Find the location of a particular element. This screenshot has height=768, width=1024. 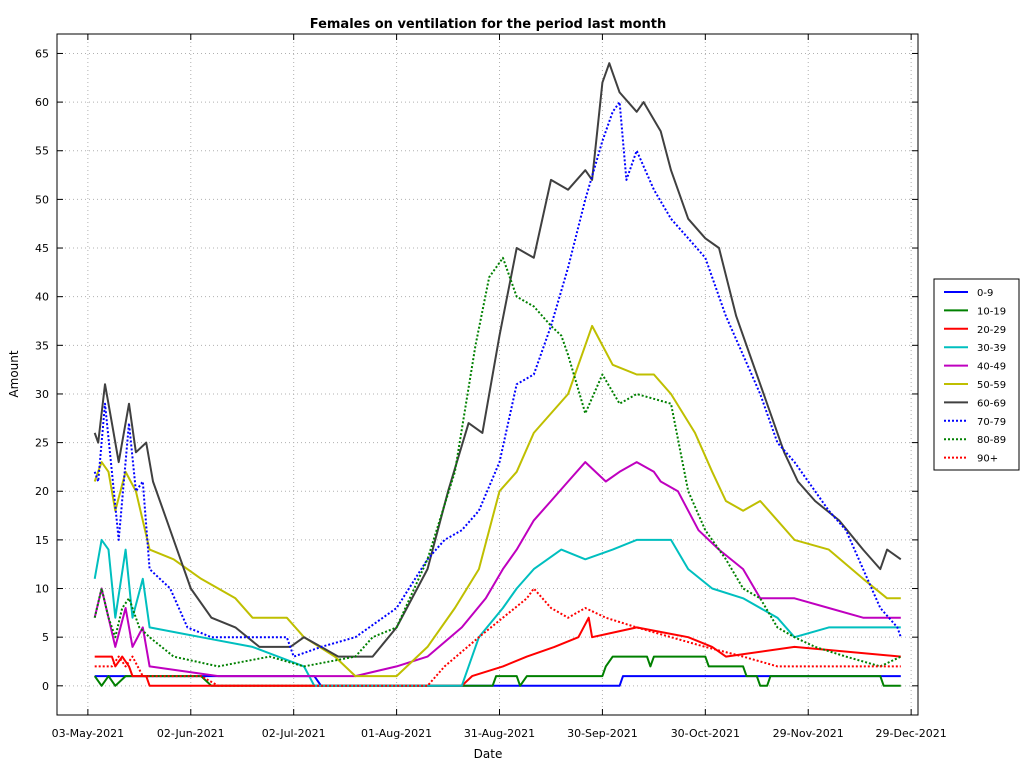

y-tick-label: 50 is located at coordinates (42, 199).